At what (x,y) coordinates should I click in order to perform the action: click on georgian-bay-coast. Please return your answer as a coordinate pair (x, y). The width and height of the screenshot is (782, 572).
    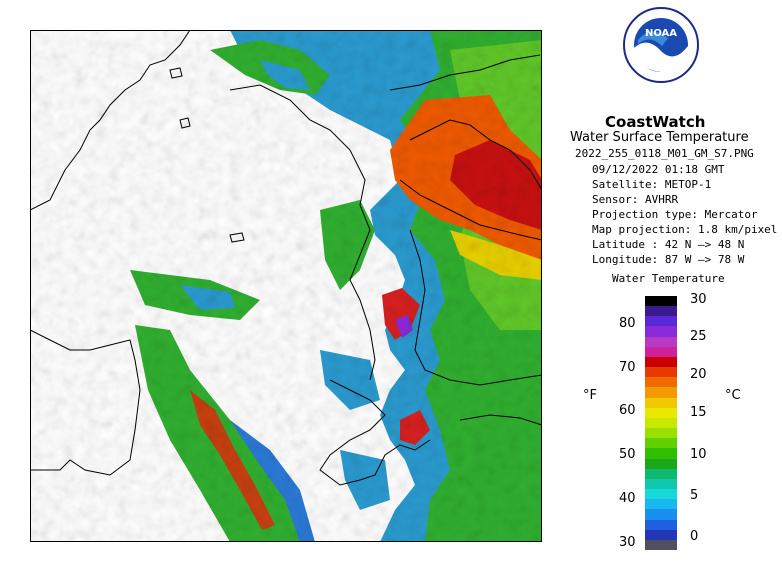
    Looking at the image, I should click on (465, 147).